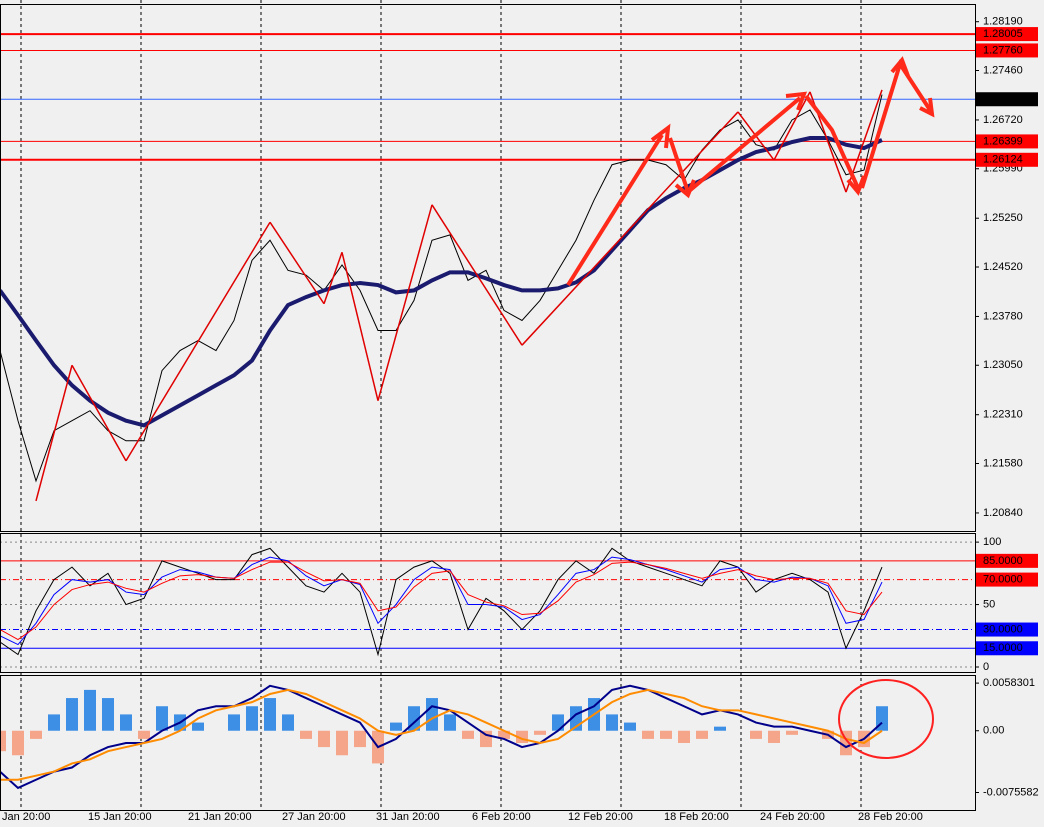  Describe the element at coordinates (1003, 629) in the screenshot. I see `level-label: 30.0000` at that location.